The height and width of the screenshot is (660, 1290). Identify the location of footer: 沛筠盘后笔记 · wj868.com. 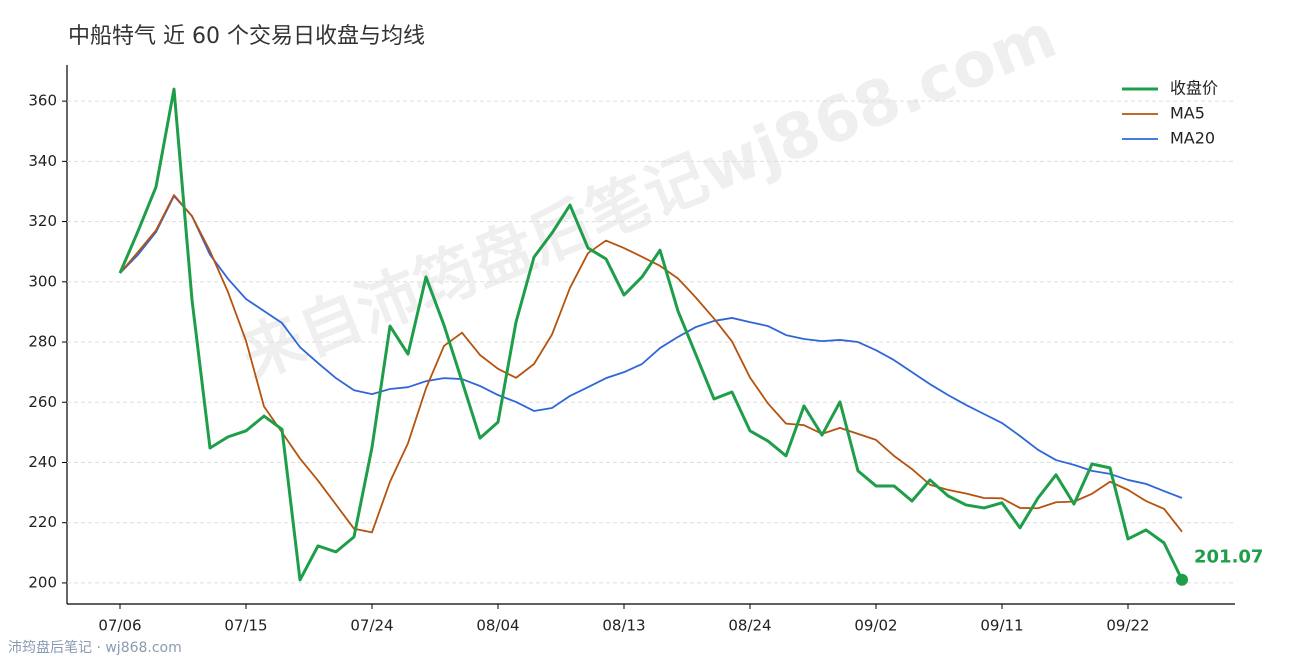
(95, 647).